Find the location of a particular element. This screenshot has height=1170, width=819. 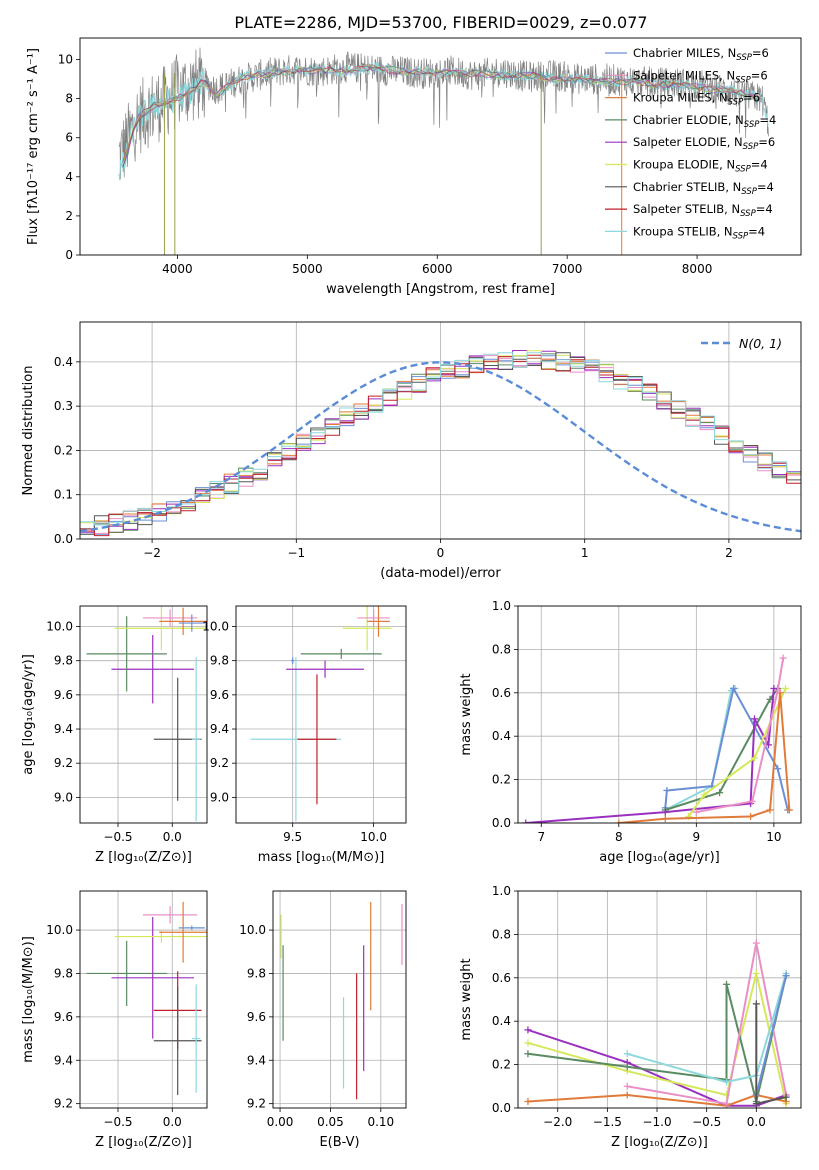

spectrum-y-tick-label: 4 is located at coordinates (69, 177).